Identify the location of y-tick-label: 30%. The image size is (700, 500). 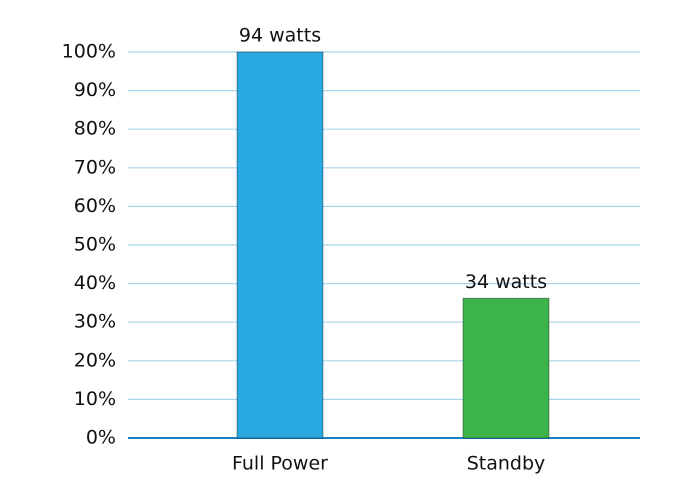
(95, 322).